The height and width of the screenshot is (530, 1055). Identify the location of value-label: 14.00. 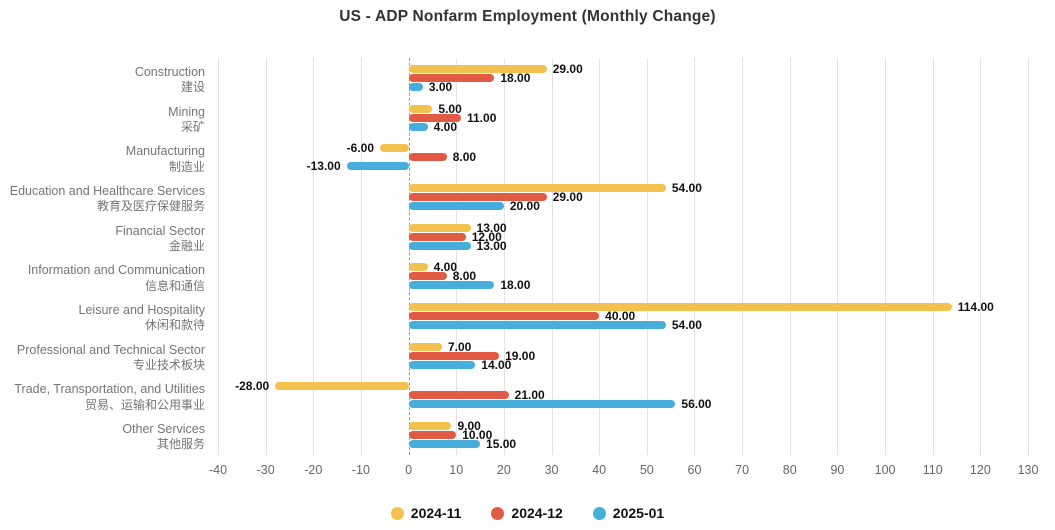
(496, 364).